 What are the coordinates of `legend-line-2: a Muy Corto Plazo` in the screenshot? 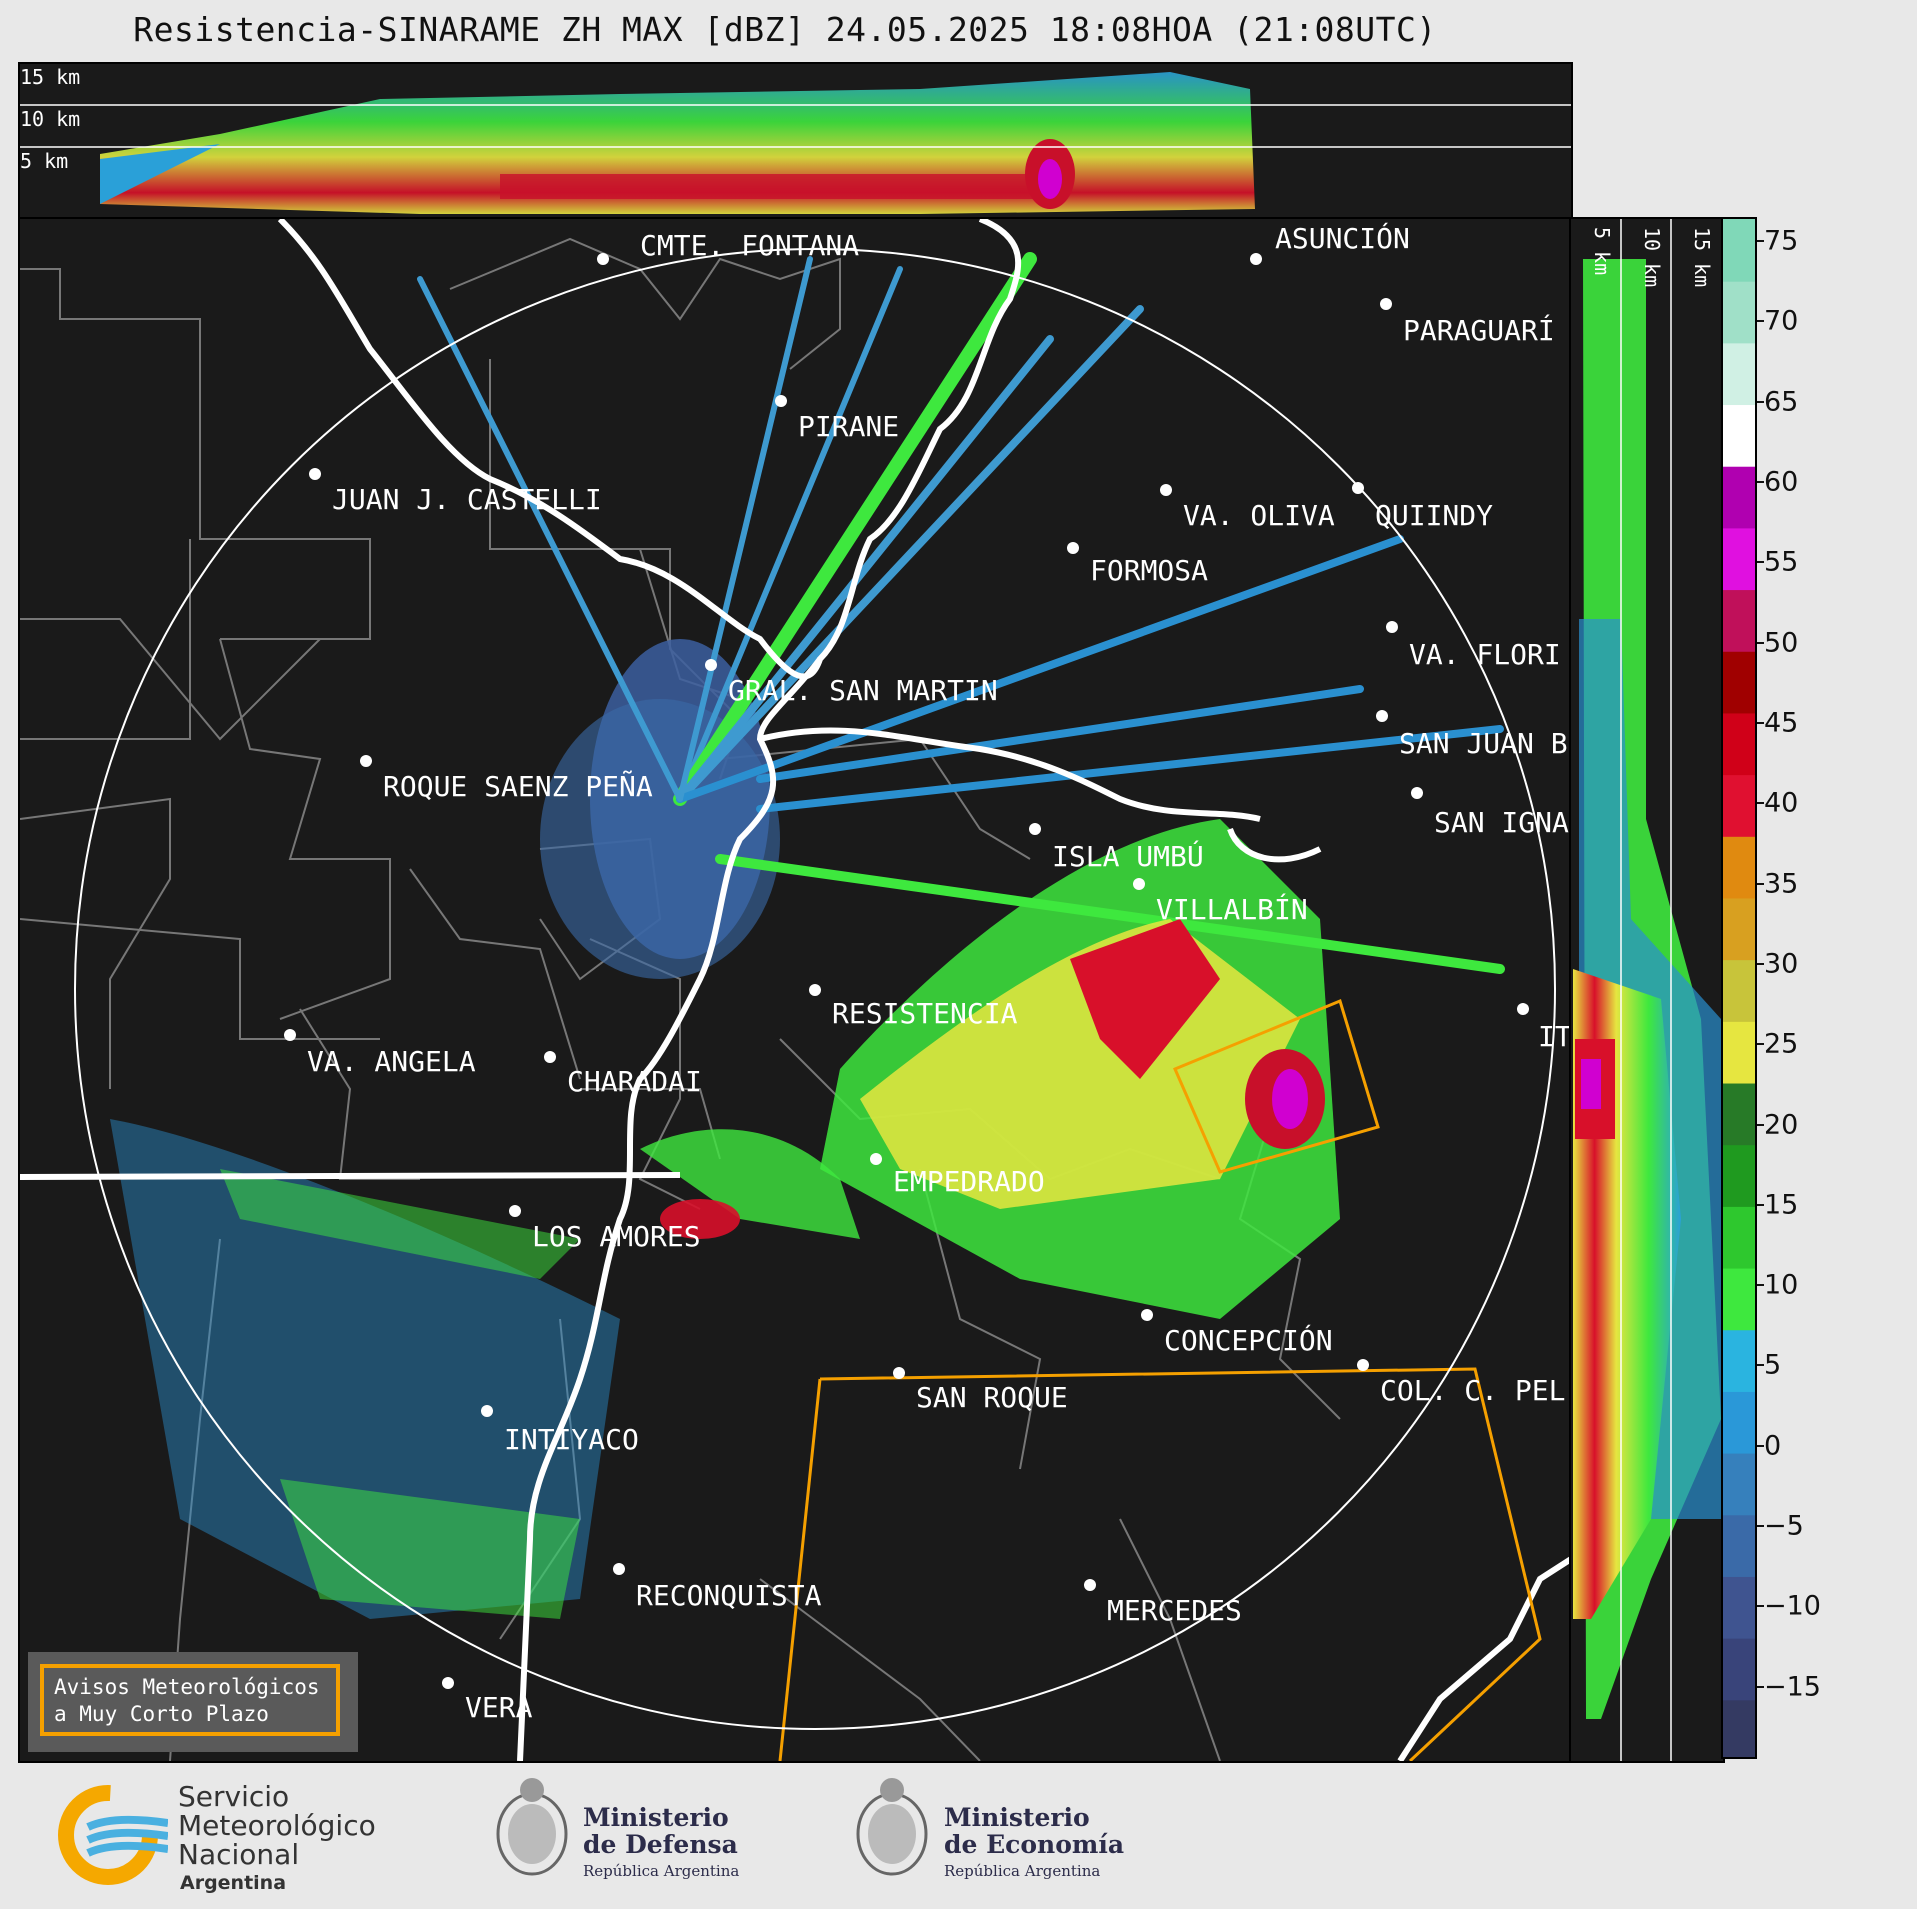 It's located at (161, 1714).